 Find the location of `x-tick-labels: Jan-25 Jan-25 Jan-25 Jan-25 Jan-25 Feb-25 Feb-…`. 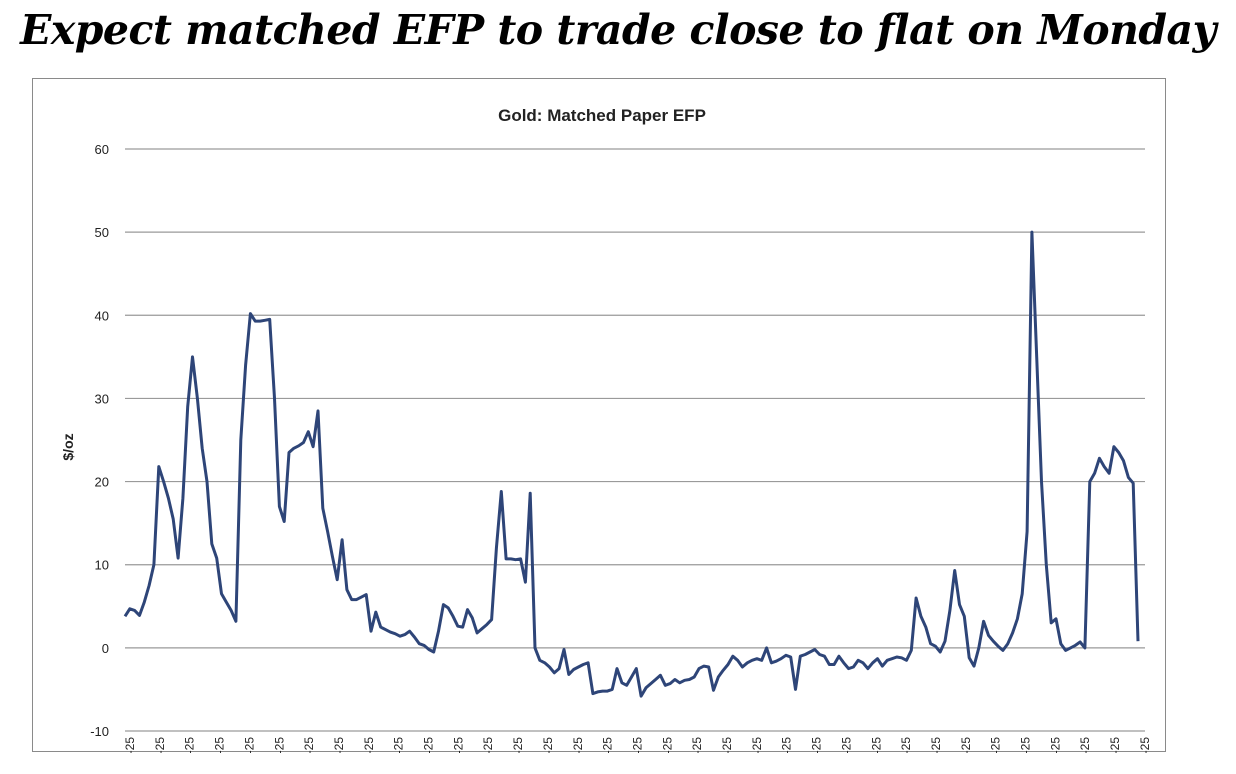

x-tick-labels: Jan-25 Jan-25 Jan-25 Jan-25 Jan-25 Feb-25 Feb-… is located at coordinates (637, 745).